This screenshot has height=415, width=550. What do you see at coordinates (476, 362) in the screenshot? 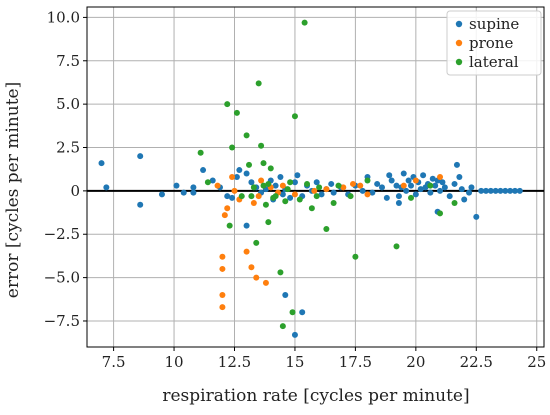
I see `x-tick-label: 22.5` at bounding box center [476, 362].